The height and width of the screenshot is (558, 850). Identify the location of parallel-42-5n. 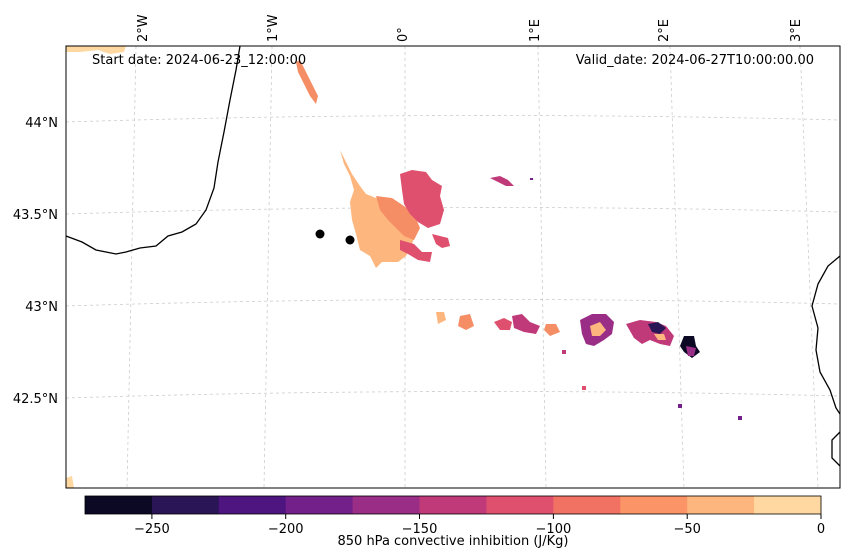
(453, 395).